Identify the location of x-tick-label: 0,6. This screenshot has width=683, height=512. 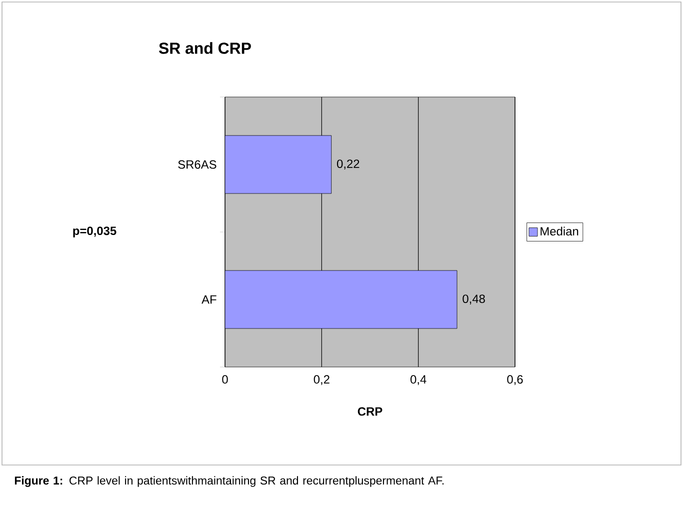
(515, 380).